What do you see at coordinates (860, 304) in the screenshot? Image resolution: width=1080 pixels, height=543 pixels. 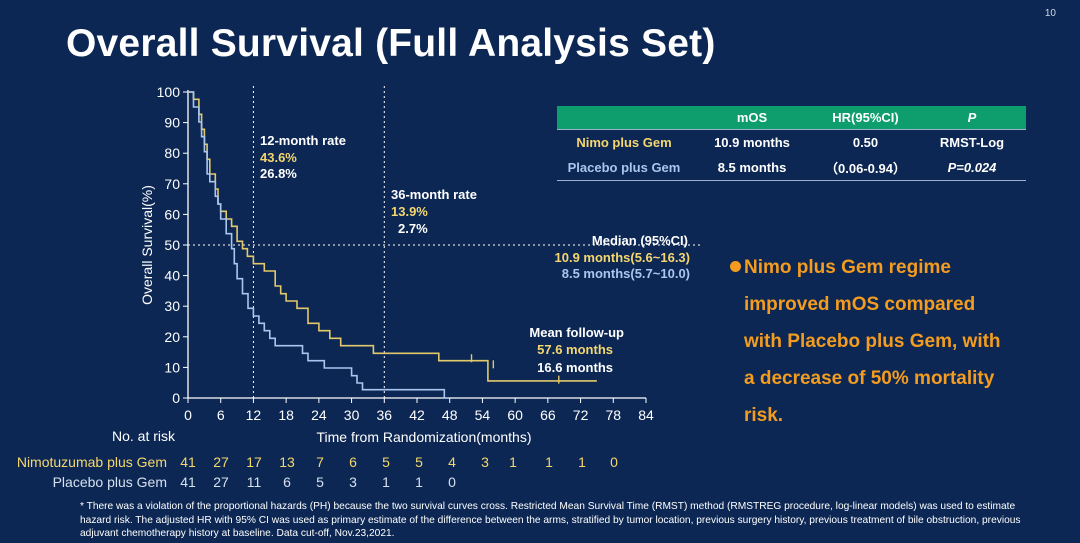 I see `conclusion-line-2: improved mOS compared` at bounding box center [860, 304].